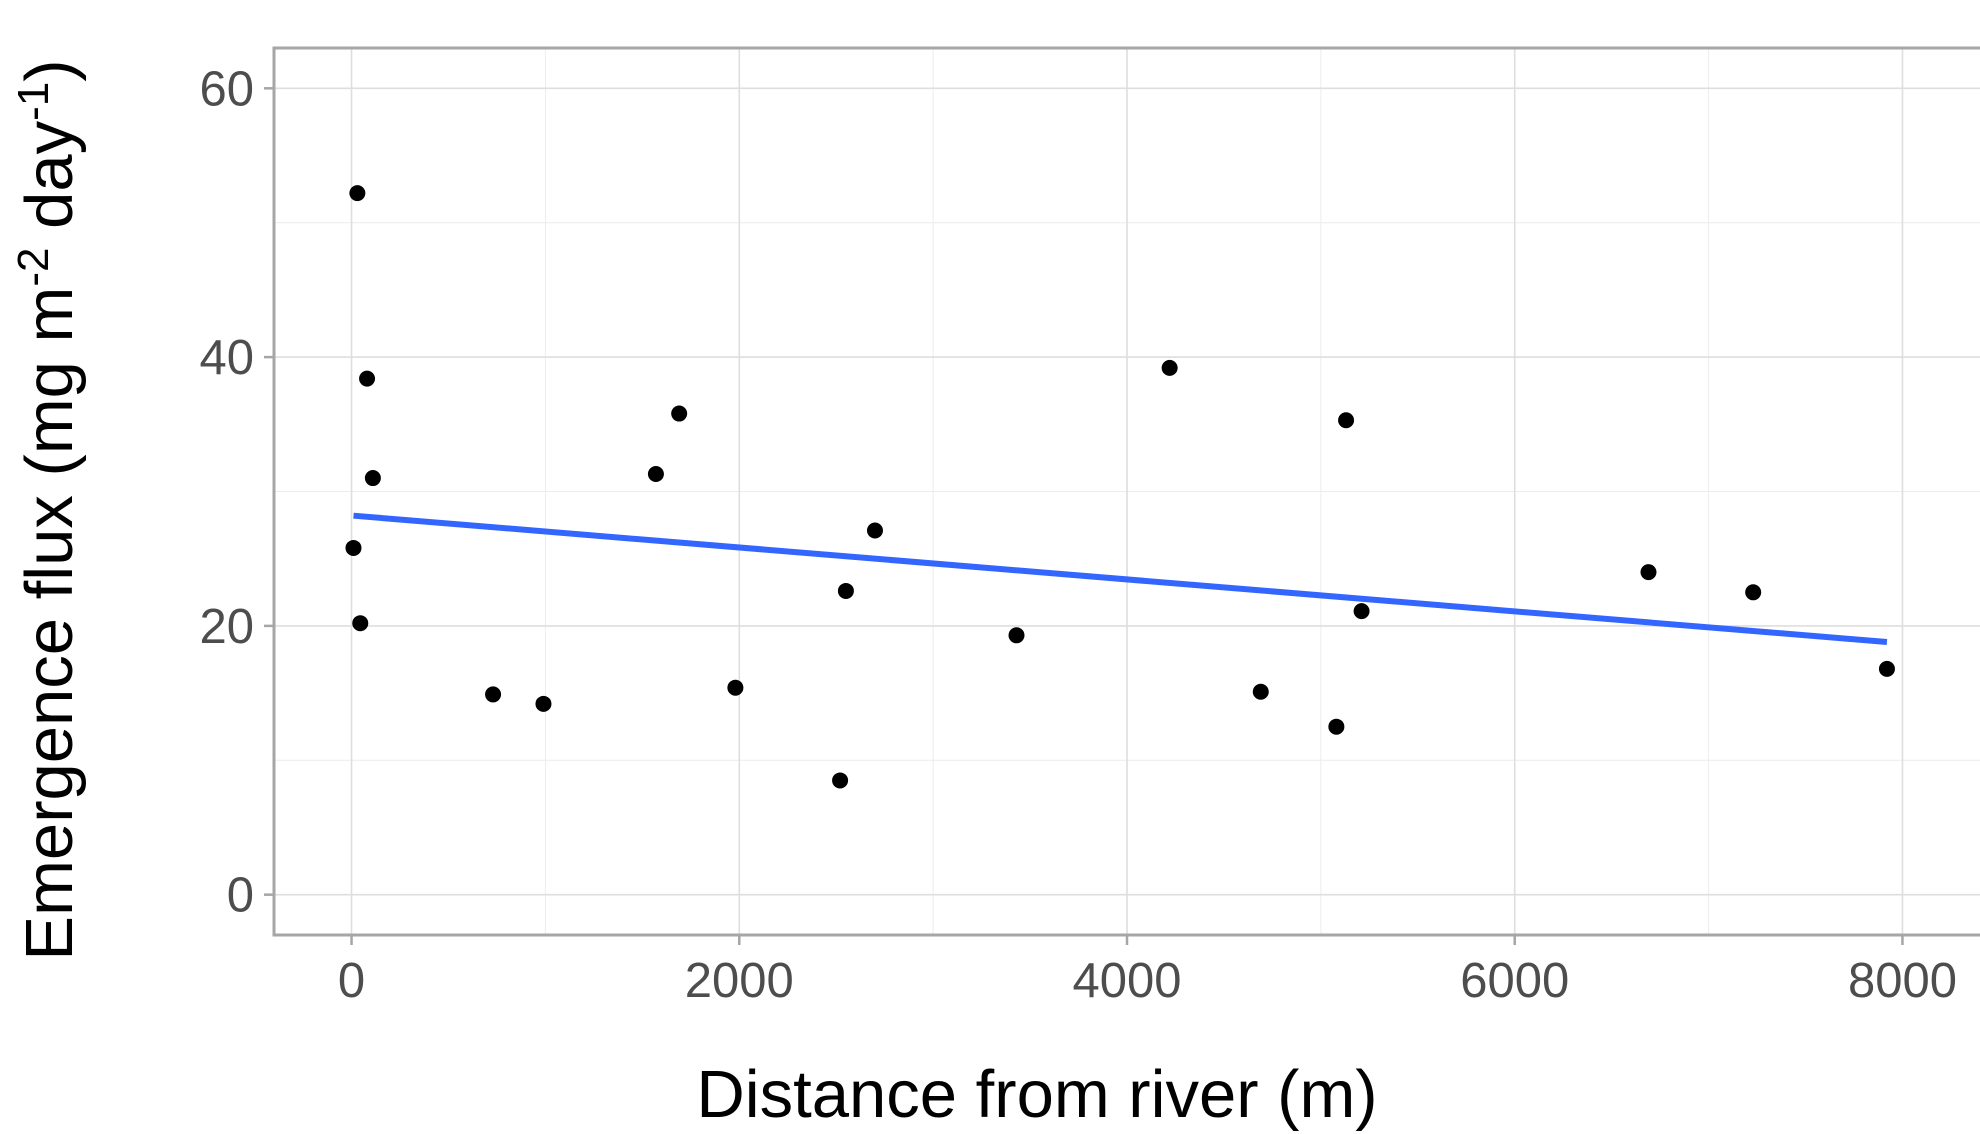 Image resolution: width=1980 pixels, height=1134 pixels. What do you see at coordinates (1902, 981) in the screenshot?
I see `x-tick-label: 8000` at bounding box center [1902, 981].